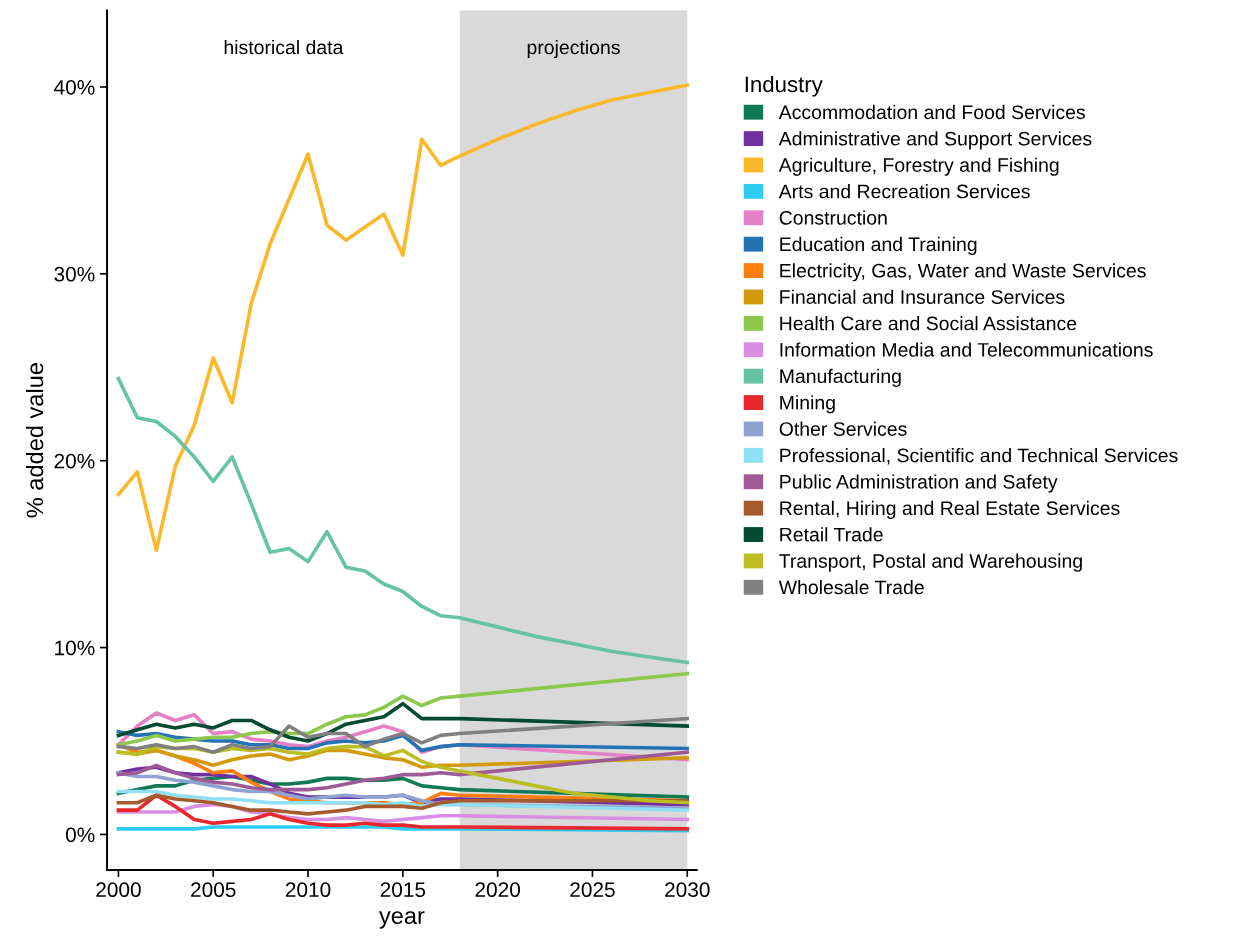  What do you see at coordinates (74, 87) in the screenshot?
I see `y-tick-label: 40%` at bounding box center [74, 87].